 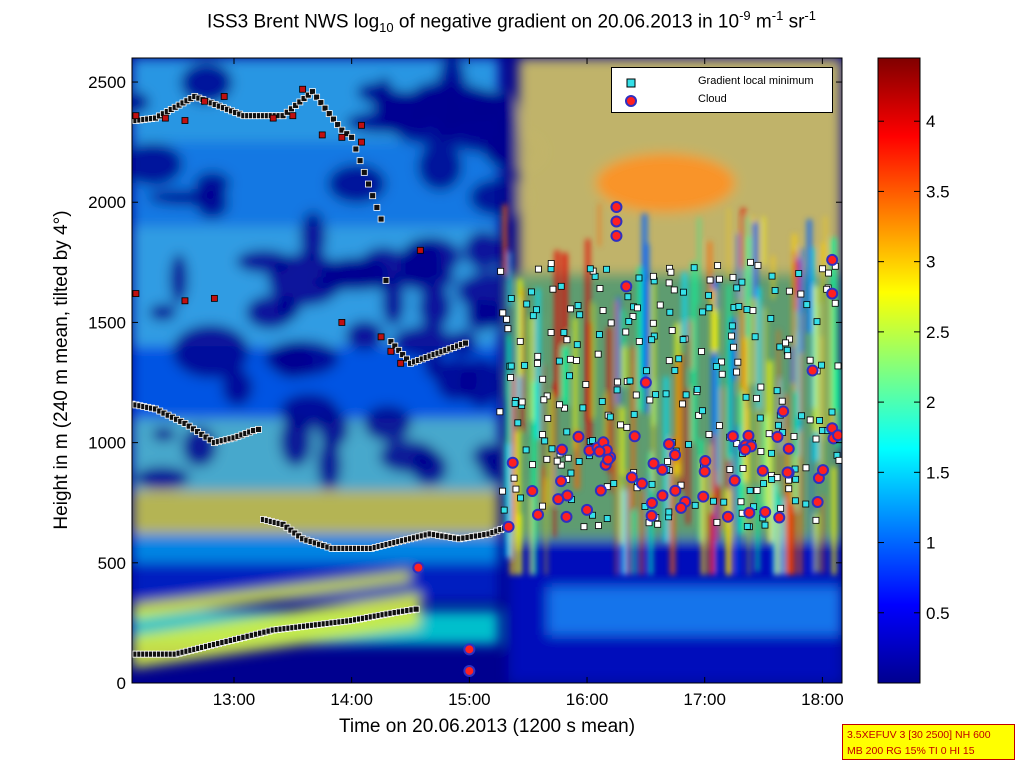 I want to click on y-tick-label: 500, so click(x=112, y=563).